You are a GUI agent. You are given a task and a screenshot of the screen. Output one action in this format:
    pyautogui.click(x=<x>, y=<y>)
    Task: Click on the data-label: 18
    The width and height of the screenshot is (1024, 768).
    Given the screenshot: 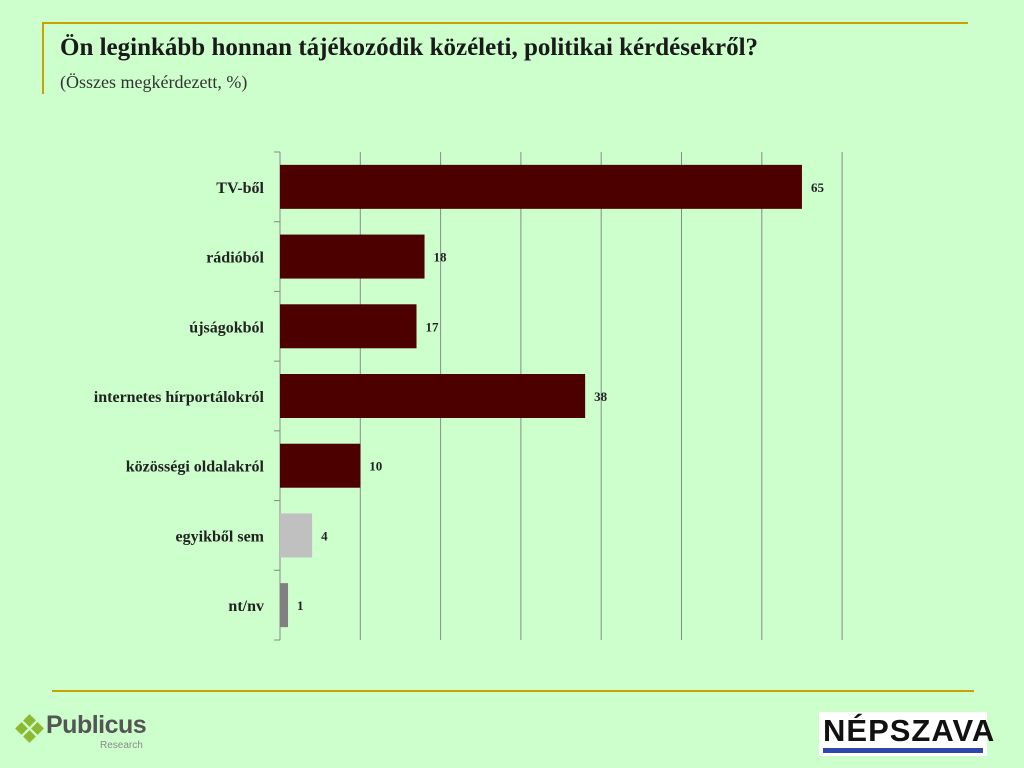 What is the action you would take?
    pyautogui.click(x=441, y=257)
    